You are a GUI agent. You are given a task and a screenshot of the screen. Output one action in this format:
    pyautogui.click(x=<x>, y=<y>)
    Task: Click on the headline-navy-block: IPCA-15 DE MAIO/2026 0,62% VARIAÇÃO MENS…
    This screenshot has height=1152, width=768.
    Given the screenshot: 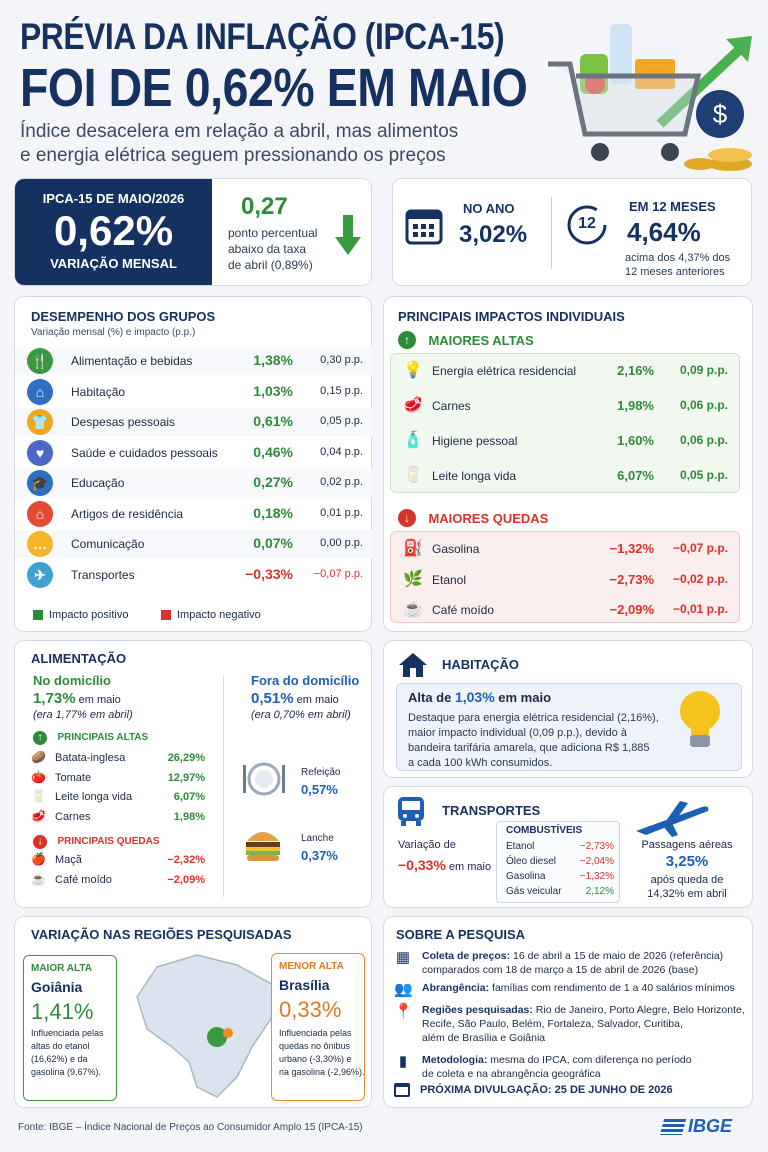 What is the action you would take?
    pyautogui.click(x=113, y=232)
    